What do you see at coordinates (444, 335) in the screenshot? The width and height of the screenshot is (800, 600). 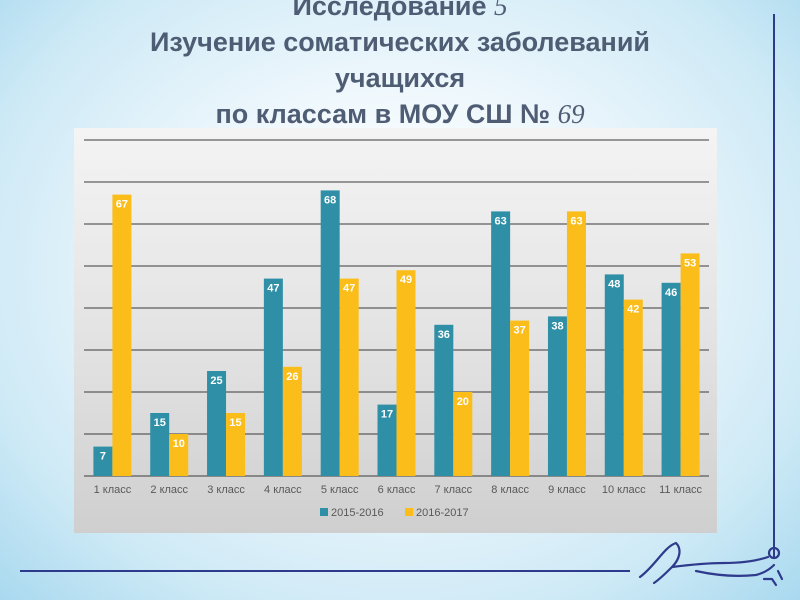 I see `data-label-1-7: 36` at bounding box center [444, 335].